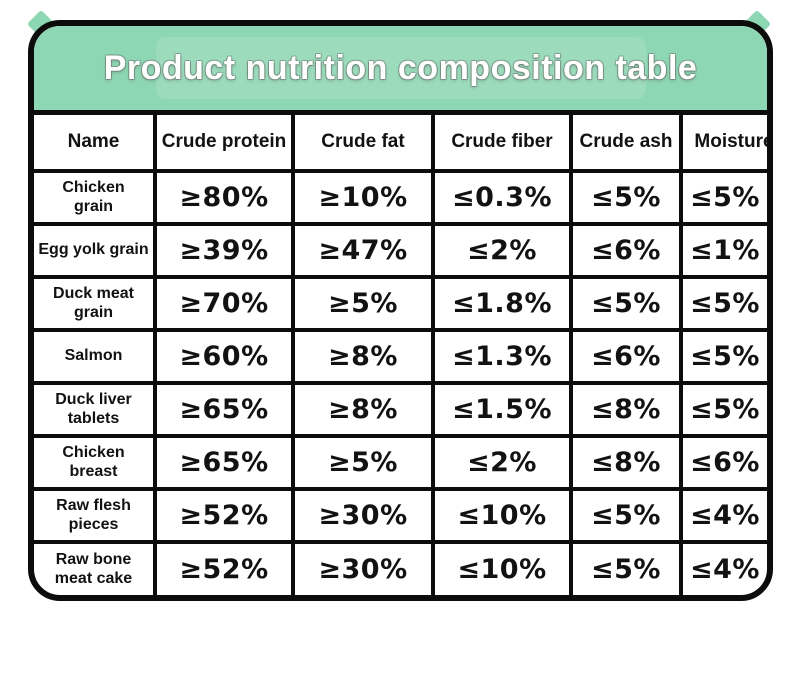  I want to click on value-cell: ≥60%, so click(224, 356).